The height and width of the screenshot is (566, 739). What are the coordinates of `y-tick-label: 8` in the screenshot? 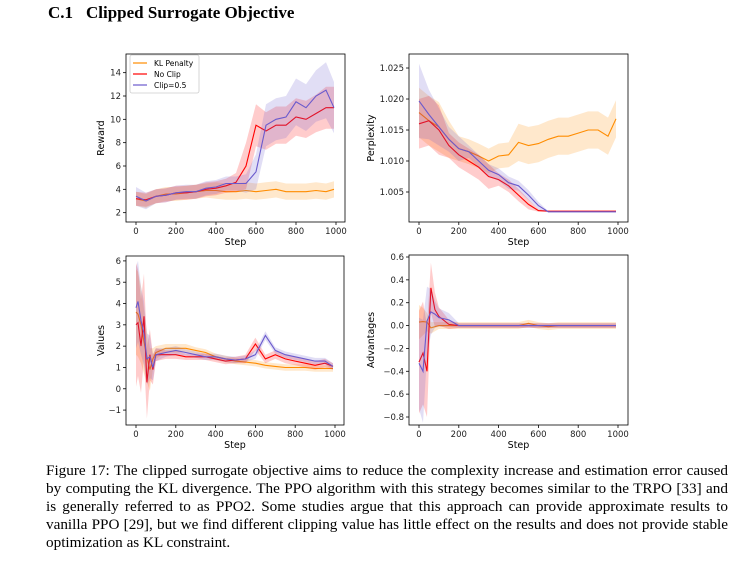 It's located at (118, 144).